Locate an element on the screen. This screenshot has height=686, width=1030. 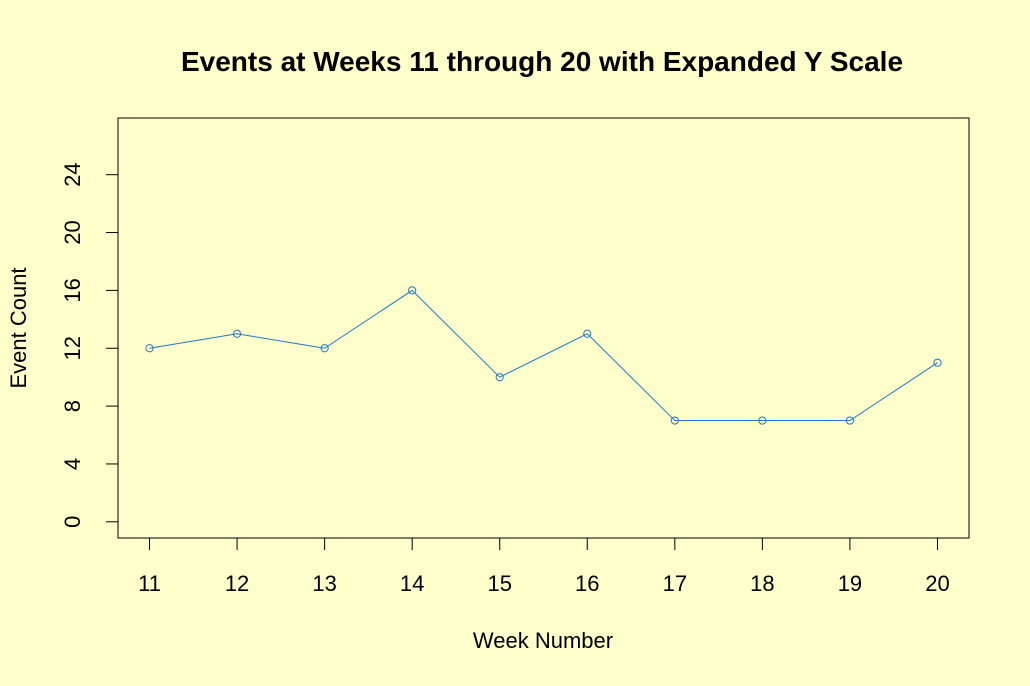
y-tick-label: 12 is located at coordinates (72, 348).